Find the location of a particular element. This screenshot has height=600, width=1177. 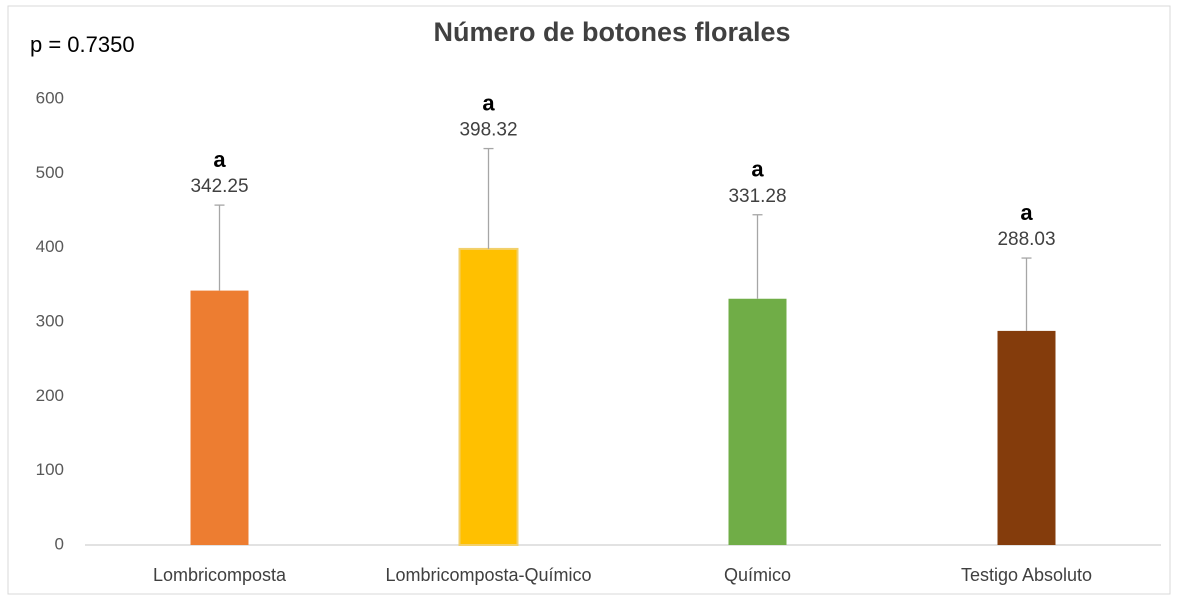

y-tick-label: 100 is located at coordinates (50, 469).